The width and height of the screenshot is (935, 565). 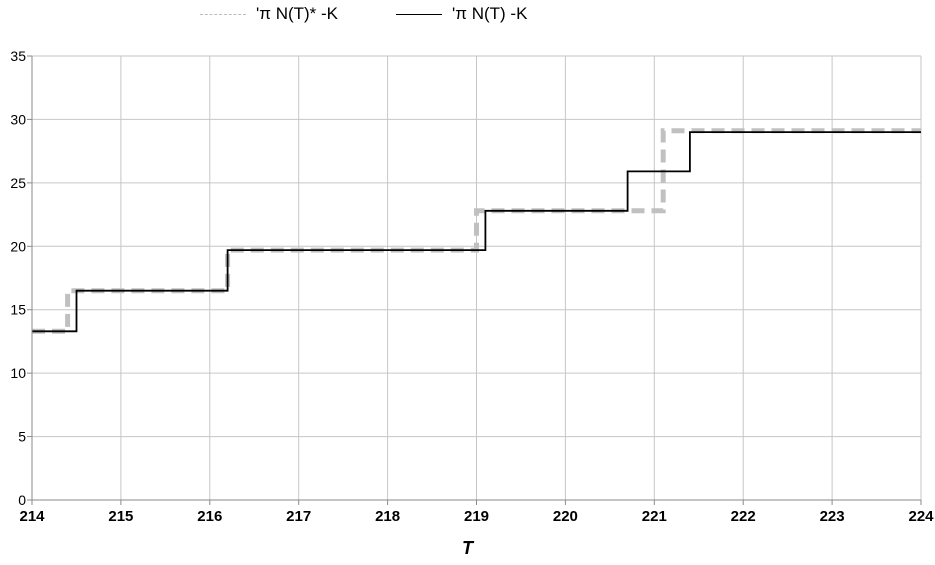 What do you see at coordinates (22, 437) in the screenshot?
I see `y-tick-label: 5` at bounding box center [22, 437].